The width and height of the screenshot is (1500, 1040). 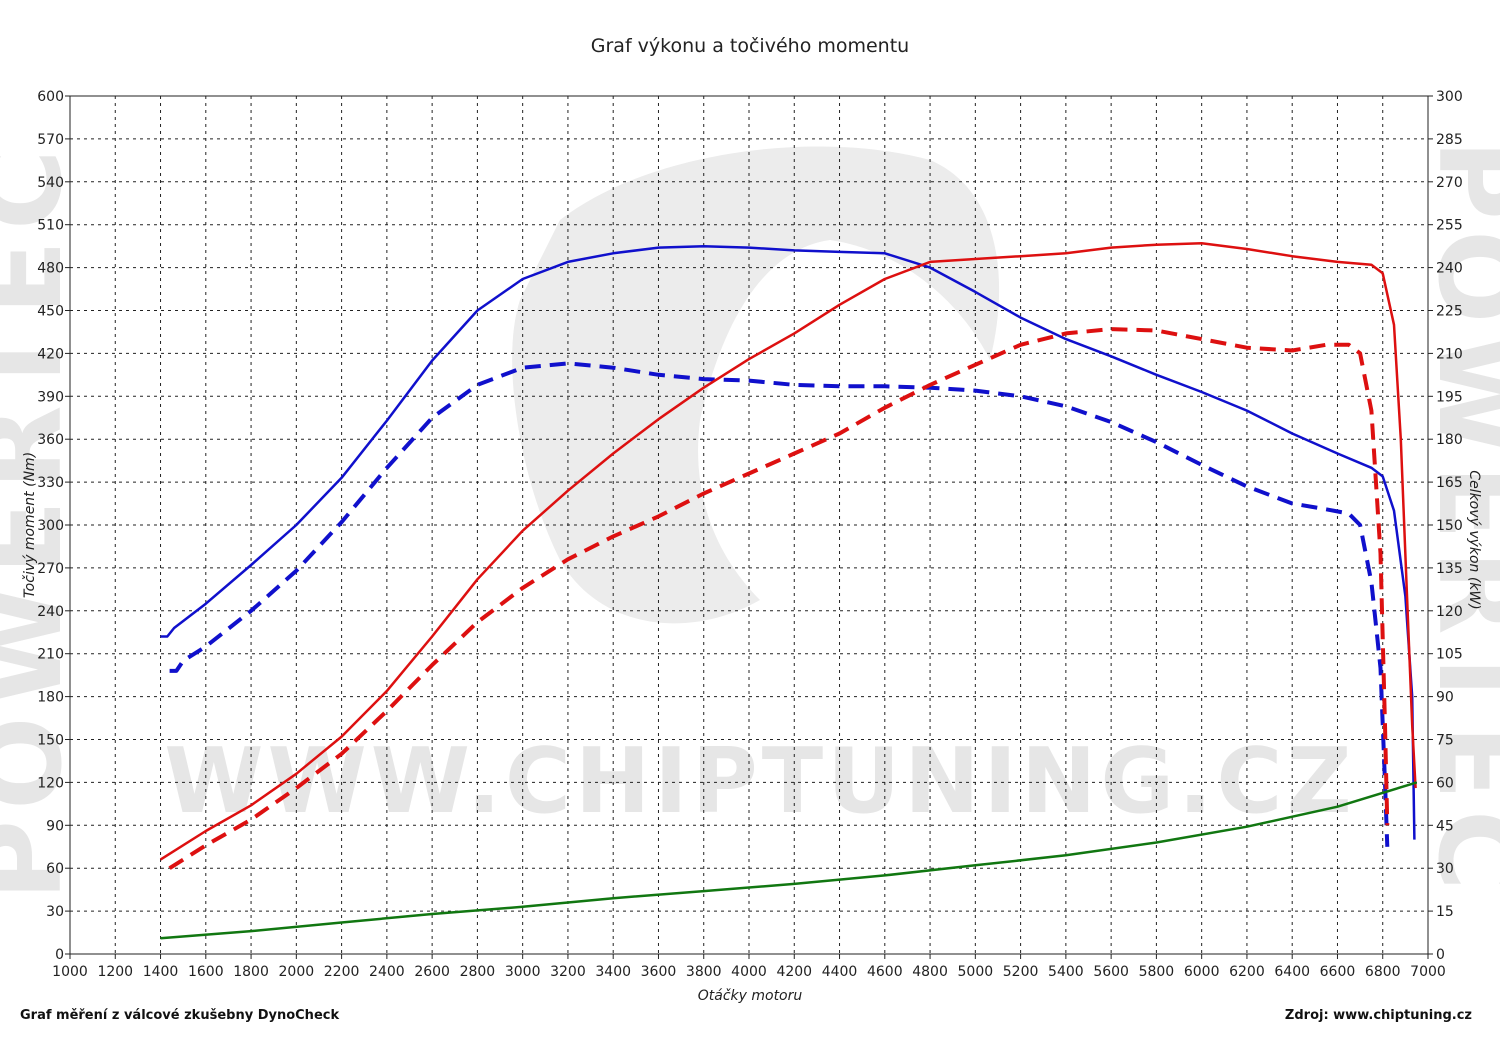 I want to click on x-tick-label: 3600, so click(x=659, y=972).